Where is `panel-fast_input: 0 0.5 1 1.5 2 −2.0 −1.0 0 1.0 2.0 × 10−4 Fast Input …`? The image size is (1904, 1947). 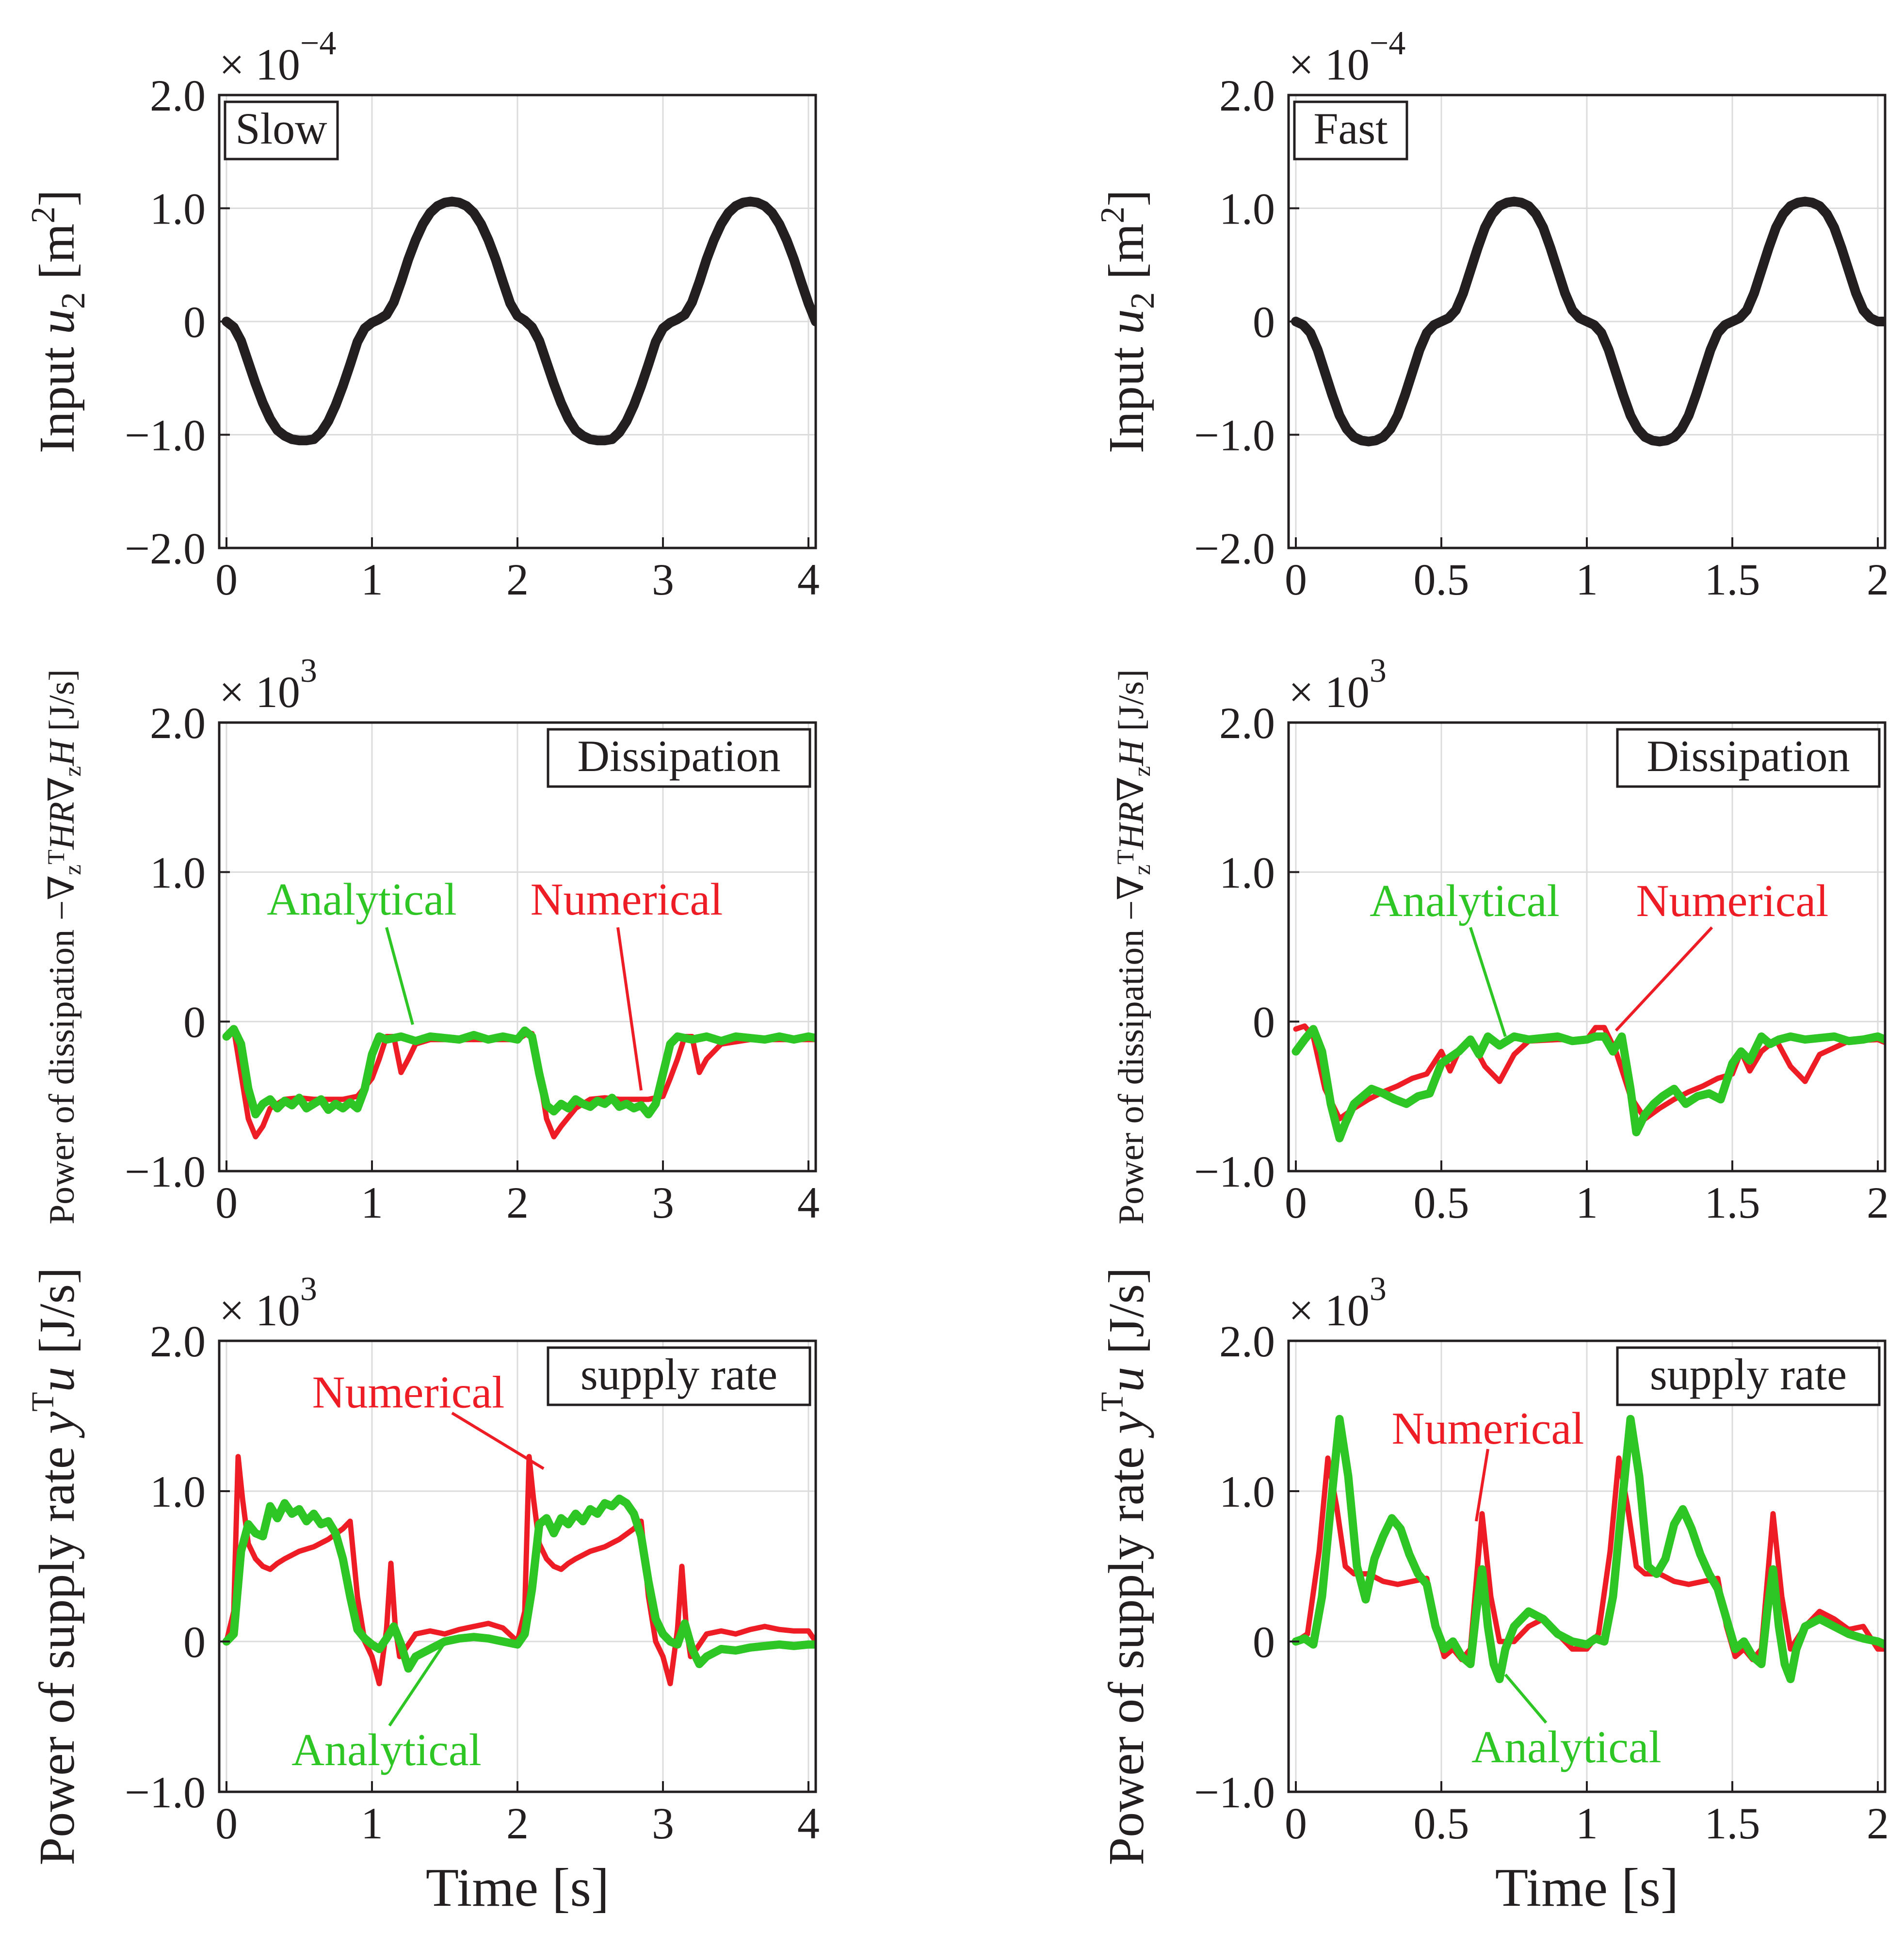 panel-fast_input: 0 0.5 1 1.5 2 −2.0 −1.0 0 1.0 2.0 × 10−4 Fast Input … is located at coordinates (1491, 314).